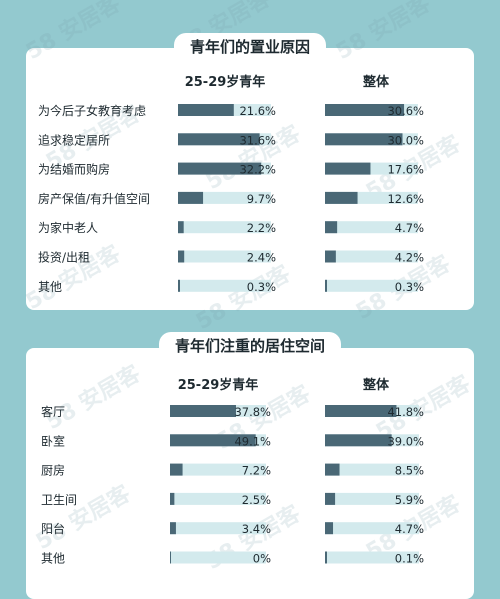  What do you see at coordinates (92, 110) in the screenshot?
I see `category-label: 为今后子女教育考虑` at bounding box center [92, 110].